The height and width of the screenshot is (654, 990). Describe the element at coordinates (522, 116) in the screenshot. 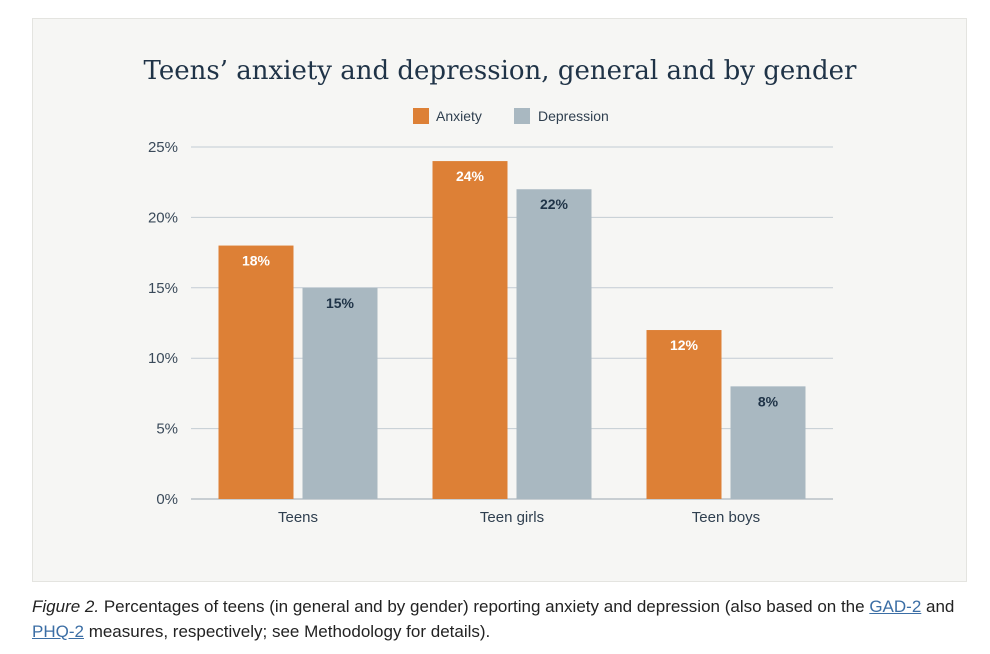

I see `legend-swatch-depression` at that location.